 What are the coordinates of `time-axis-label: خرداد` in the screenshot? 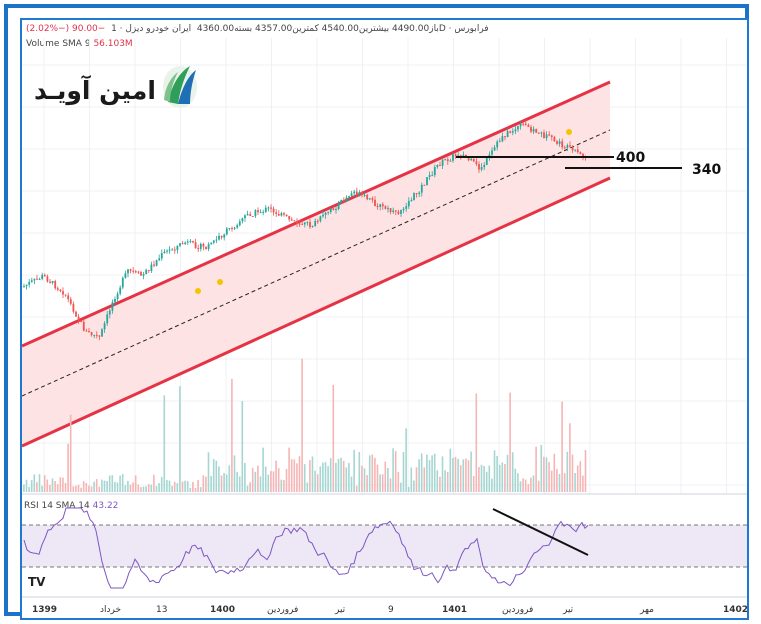 It's located at (110, 610).